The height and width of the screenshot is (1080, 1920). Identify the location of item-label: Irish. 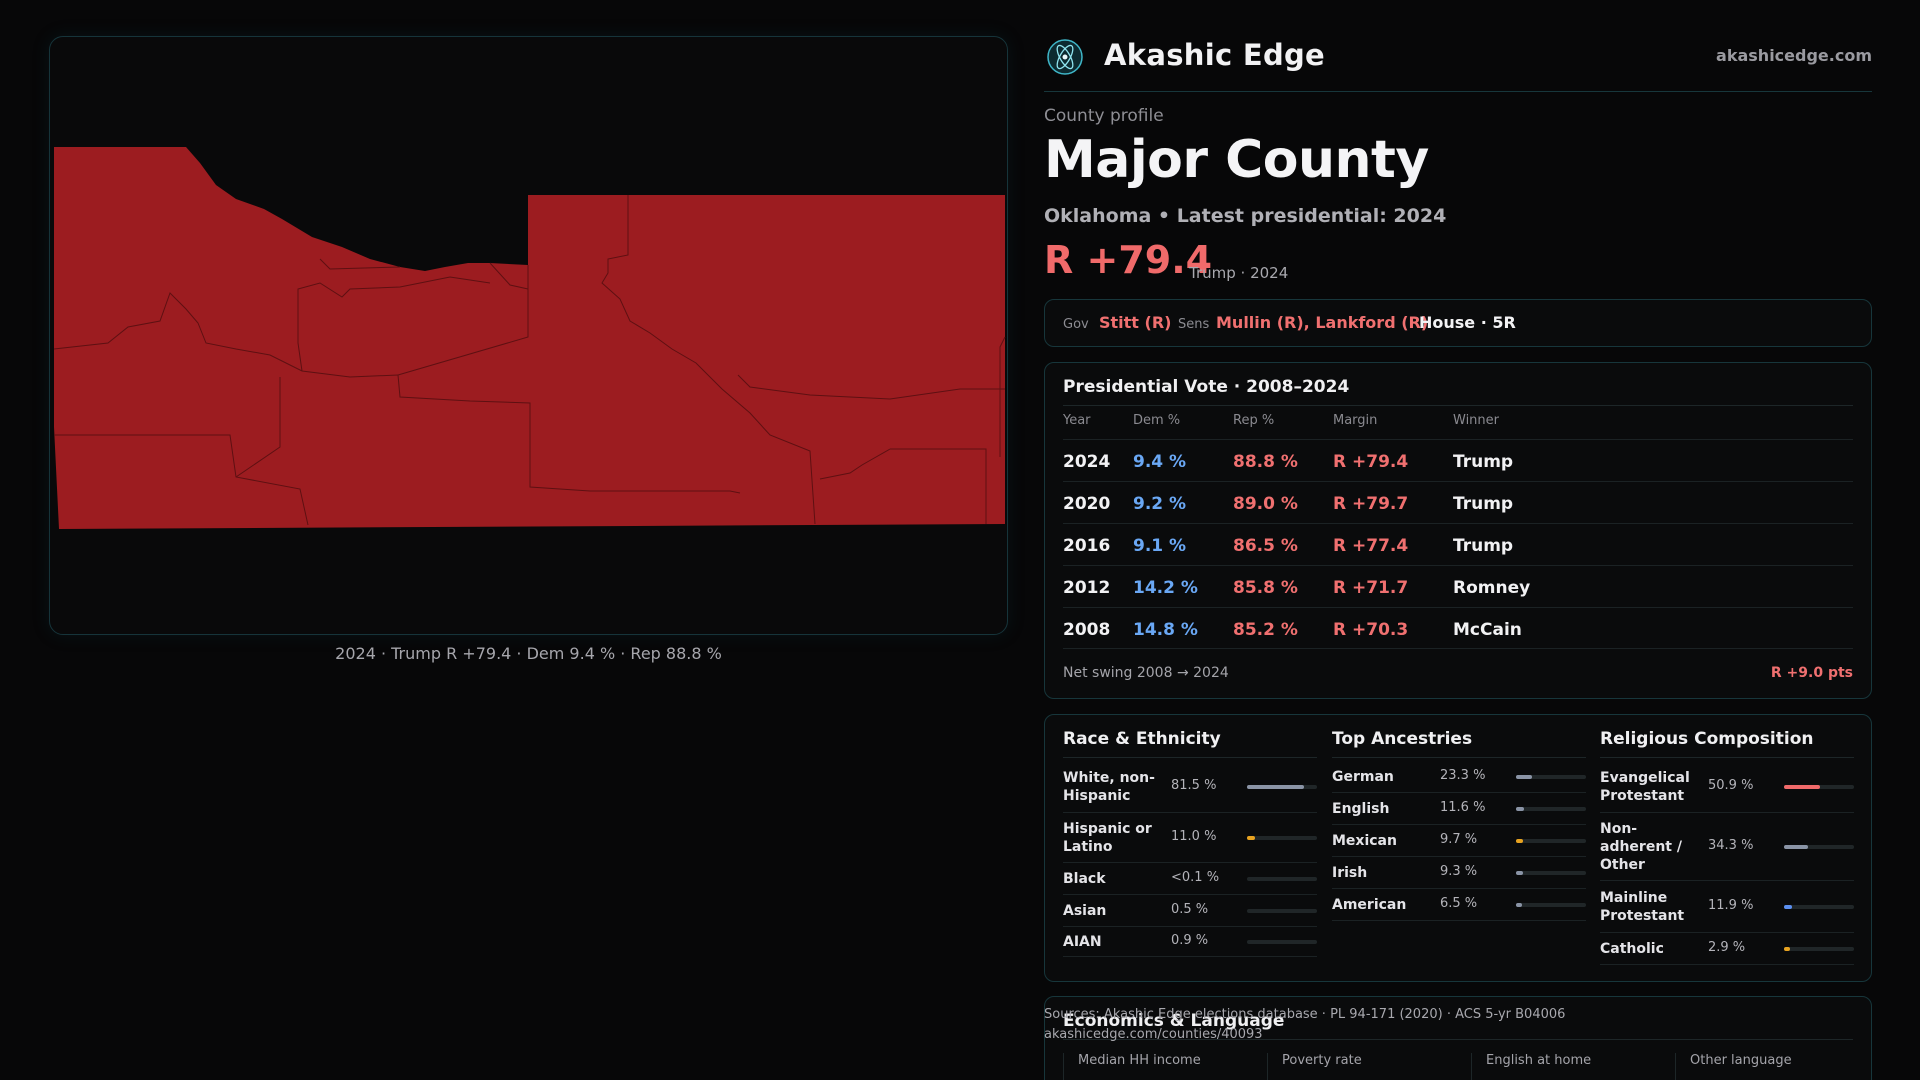
(1350, 873).